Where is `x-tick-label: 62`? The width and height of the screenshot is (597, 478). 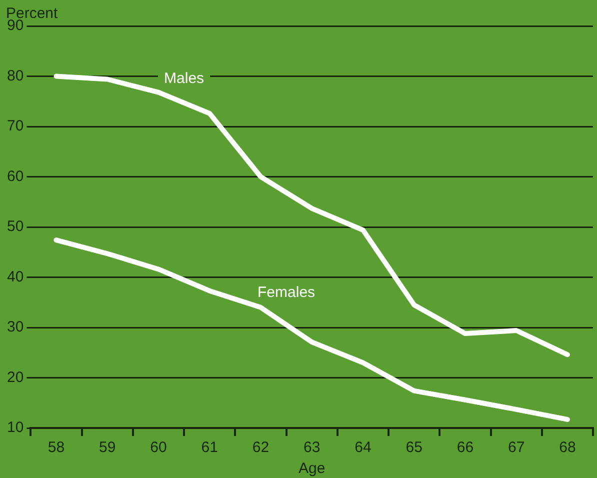 x-tick-label: 62 is located at coordinates (261, 447).